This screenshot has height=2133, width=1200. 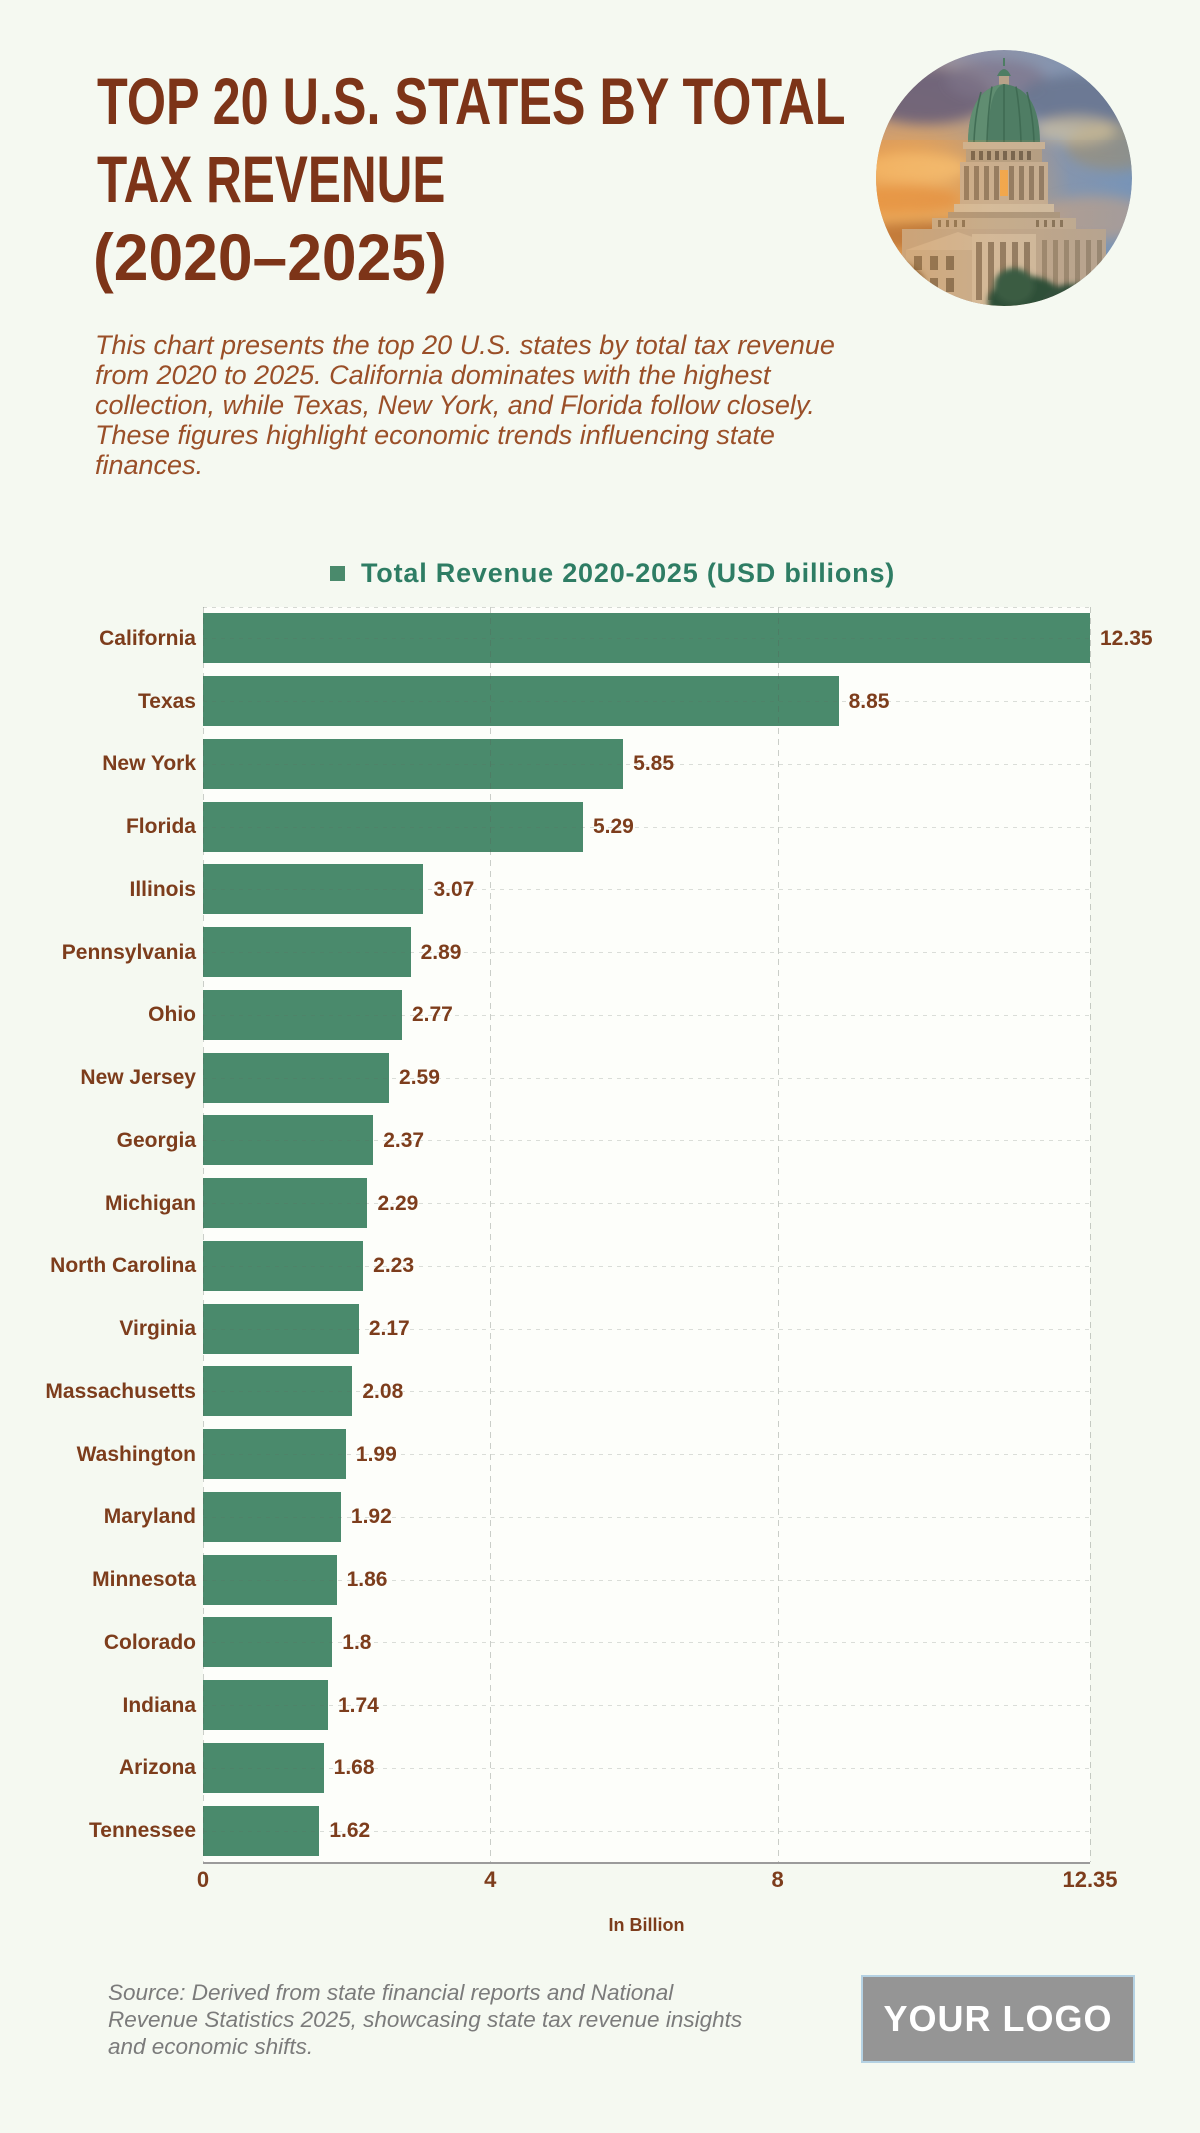 I want to click on chart-legend: Total Revenue 2020-2025 (USD billions), so click(x=612, y=573).